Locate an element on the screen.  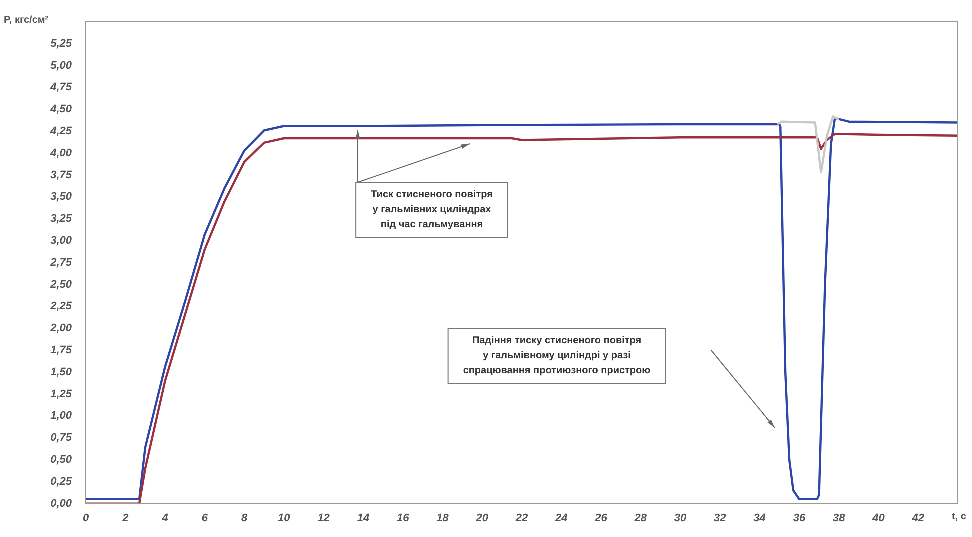
y-tick-label: 5,25 is located at coordinates (61, 44).